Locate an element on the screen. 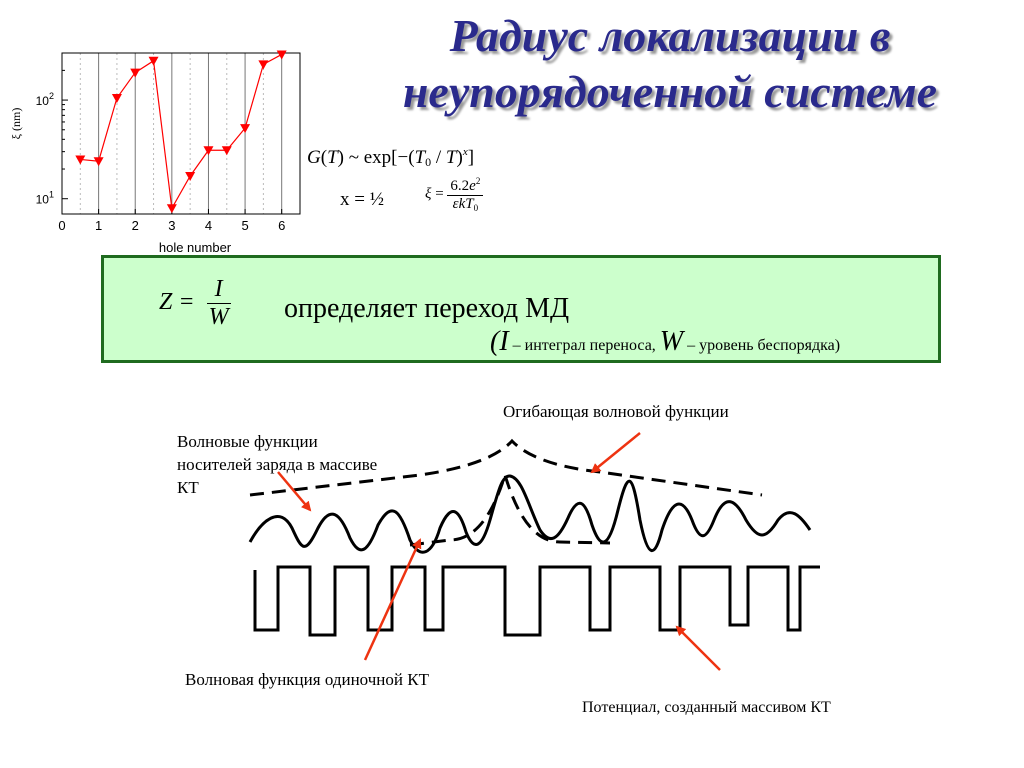  x-tick-label: 4 is located at coordinates (208, 225).